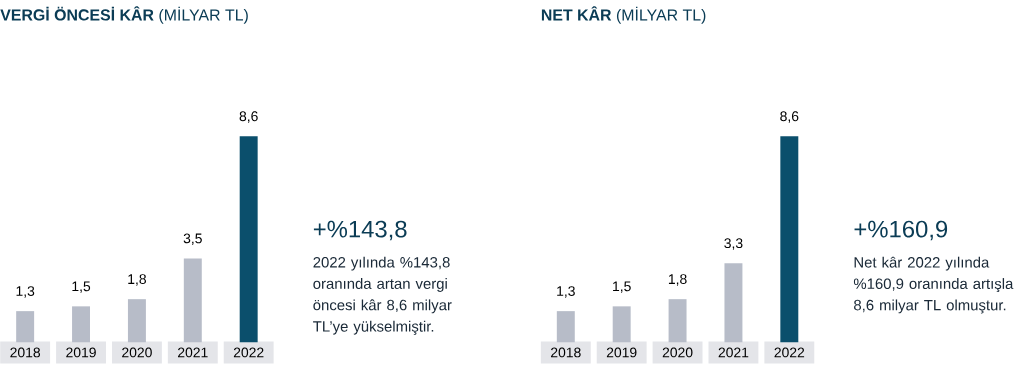 Image resolution: width=1031 pixels, height=377 pixels. I want to click on text: 2022 yılında %143,8 oranında artan vergi öncesi kâr 8,6 milyar TL’ye yükselmiştir., so click(382, 295).